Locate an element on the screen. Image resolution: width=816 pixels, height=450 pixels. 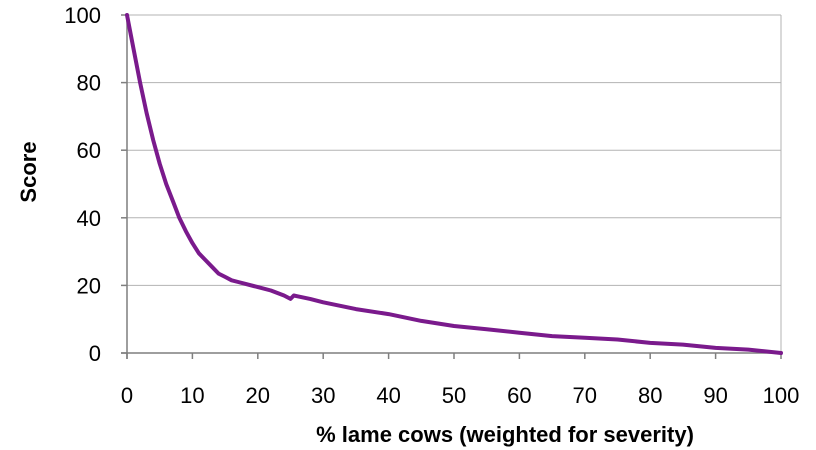
x-tick-label-3: 30 is located at coordinates (323, 395).